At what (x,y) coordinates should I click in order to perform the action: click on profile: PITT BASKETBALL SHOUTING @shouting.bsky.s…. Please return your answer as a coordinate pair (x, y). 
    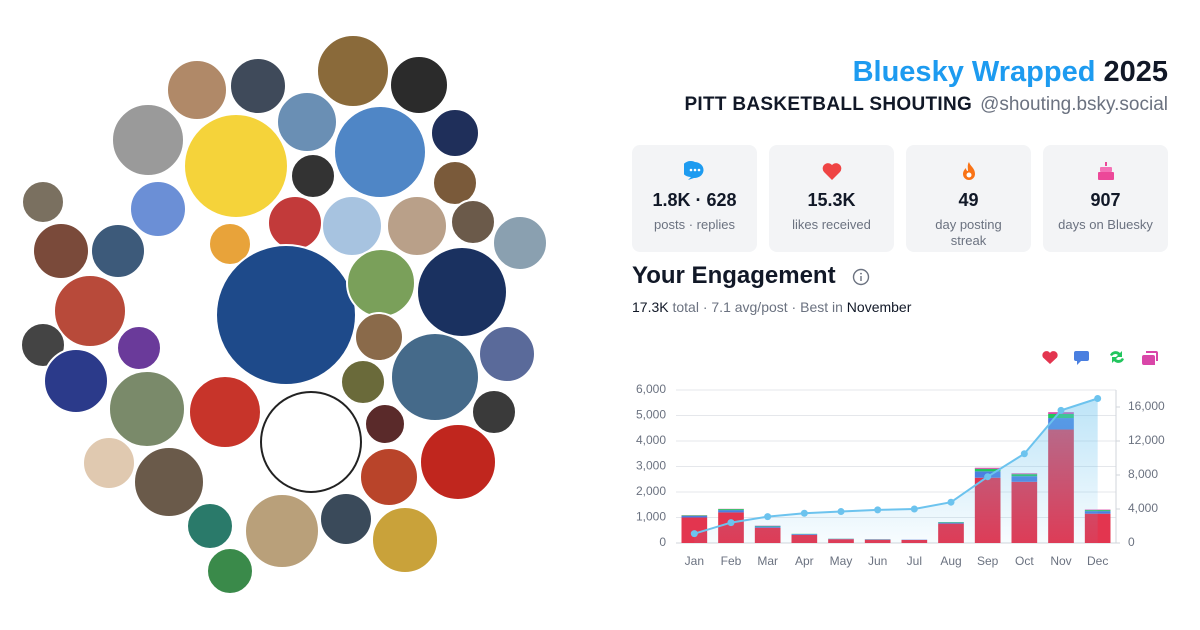
    Looking at the image, I should click on (926, 105).